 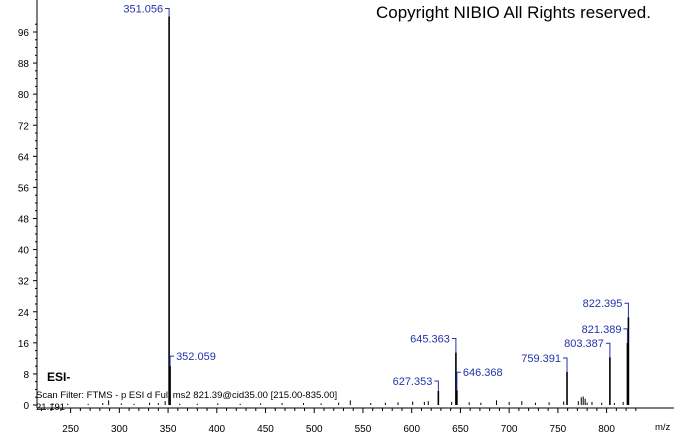 I want to click on x-tick-label: 650, so click(x=460, y=429).